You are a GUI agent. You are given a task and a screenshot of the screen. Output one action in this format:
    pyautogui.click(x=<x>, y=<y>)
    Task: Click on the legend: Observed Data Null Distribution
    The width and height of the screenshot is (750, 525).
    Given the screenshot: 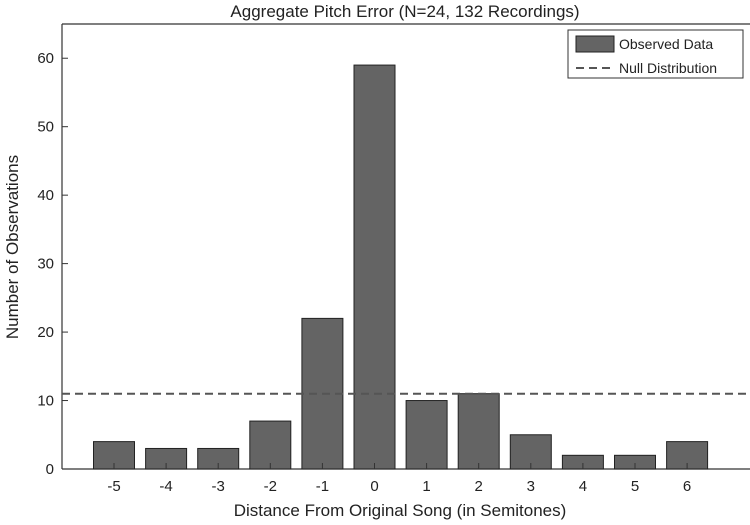 What is the action you would take?
    pyautogui.click(x=655, y=54)
    